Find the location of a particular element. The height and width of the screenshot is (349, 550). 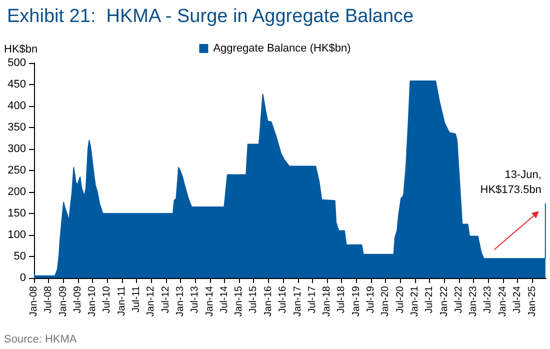

x-tick-label: Jul-12 is located at coordinates (166, 300).